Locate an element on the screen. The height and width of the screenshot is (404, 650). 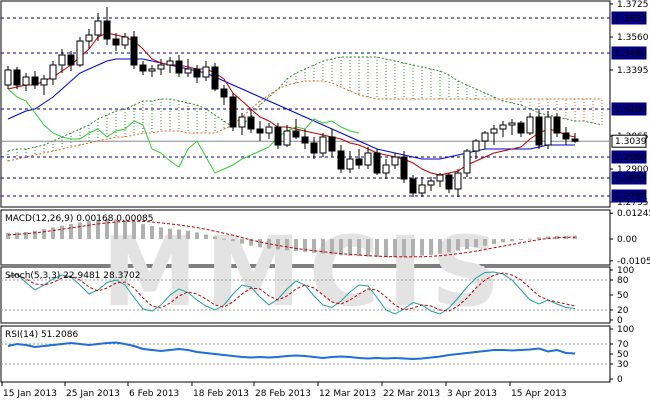
price-tick-label: 1.3560 is located at coordinates (633, 38).